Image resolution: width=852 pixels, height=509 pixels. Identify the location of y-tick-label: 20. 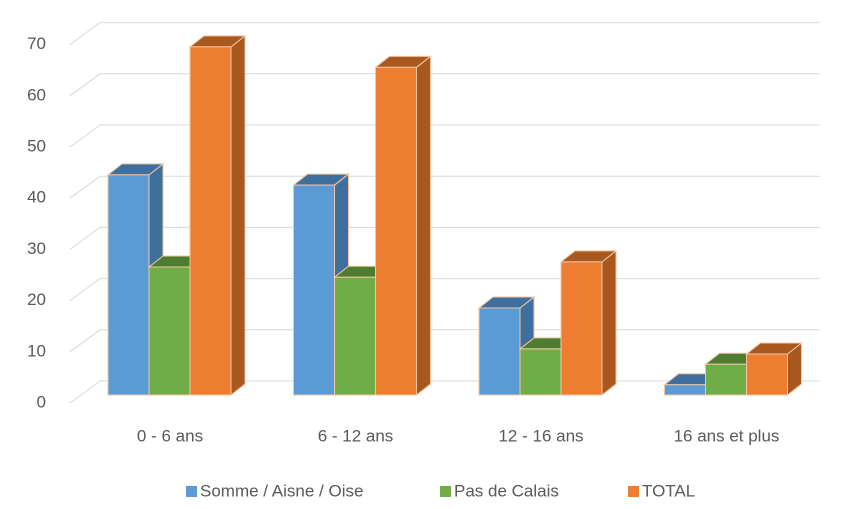
(36, 299).